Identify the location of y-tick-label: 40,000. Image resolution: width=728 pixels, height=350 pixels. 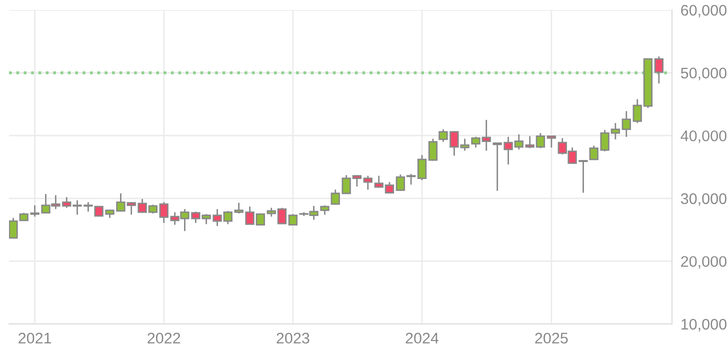
(703, 137).